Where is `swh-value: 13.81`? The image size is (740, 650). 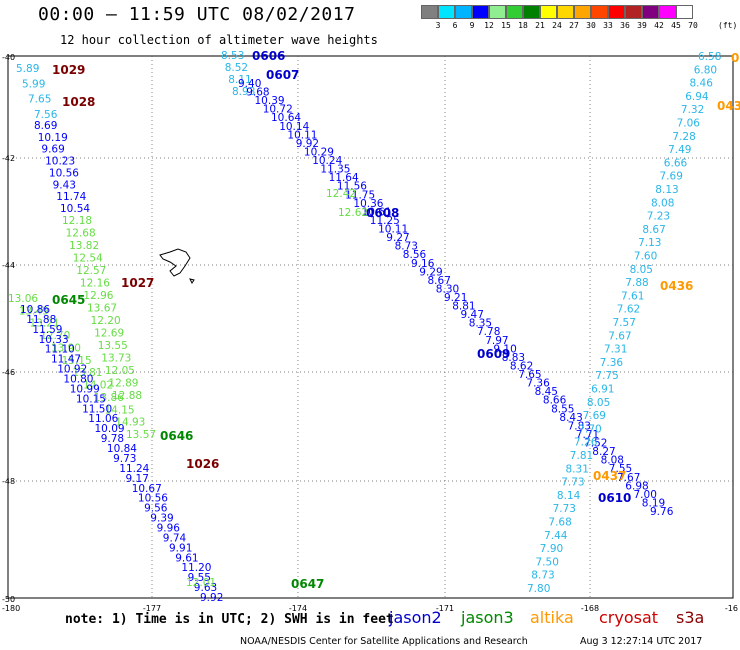 swh-value: 13.81 is located at coordinates (87, 373).